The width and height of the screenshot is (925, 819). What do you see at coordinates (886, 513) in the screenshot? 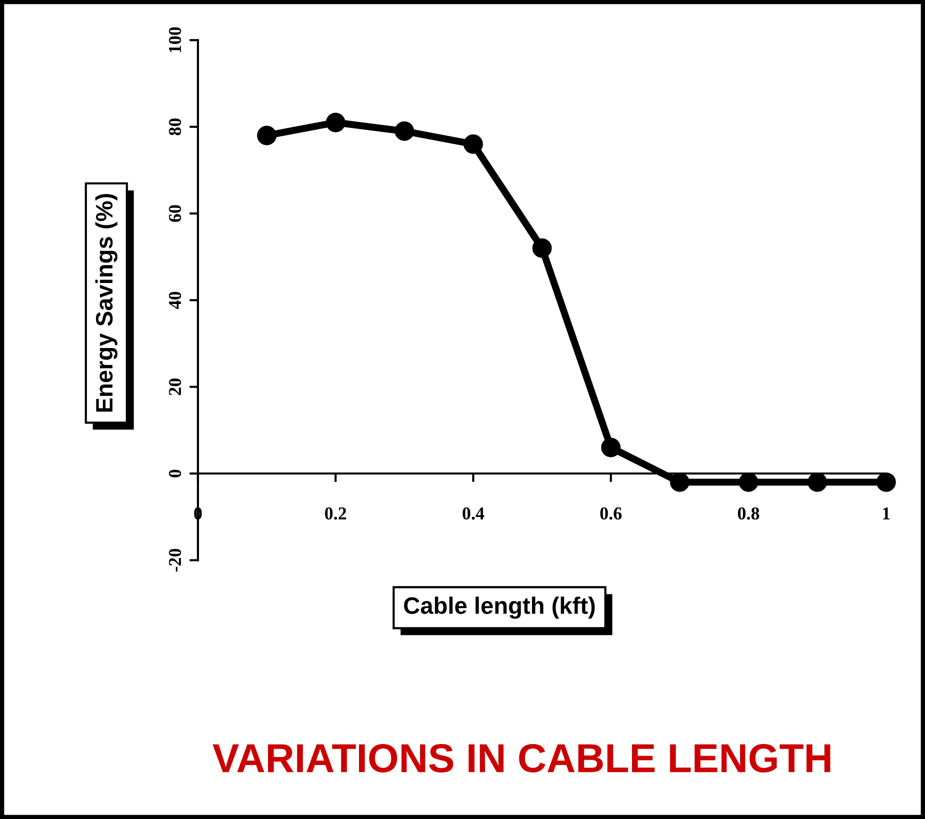
I see `x-tick-label: 1` at bounding box center [886, 513].